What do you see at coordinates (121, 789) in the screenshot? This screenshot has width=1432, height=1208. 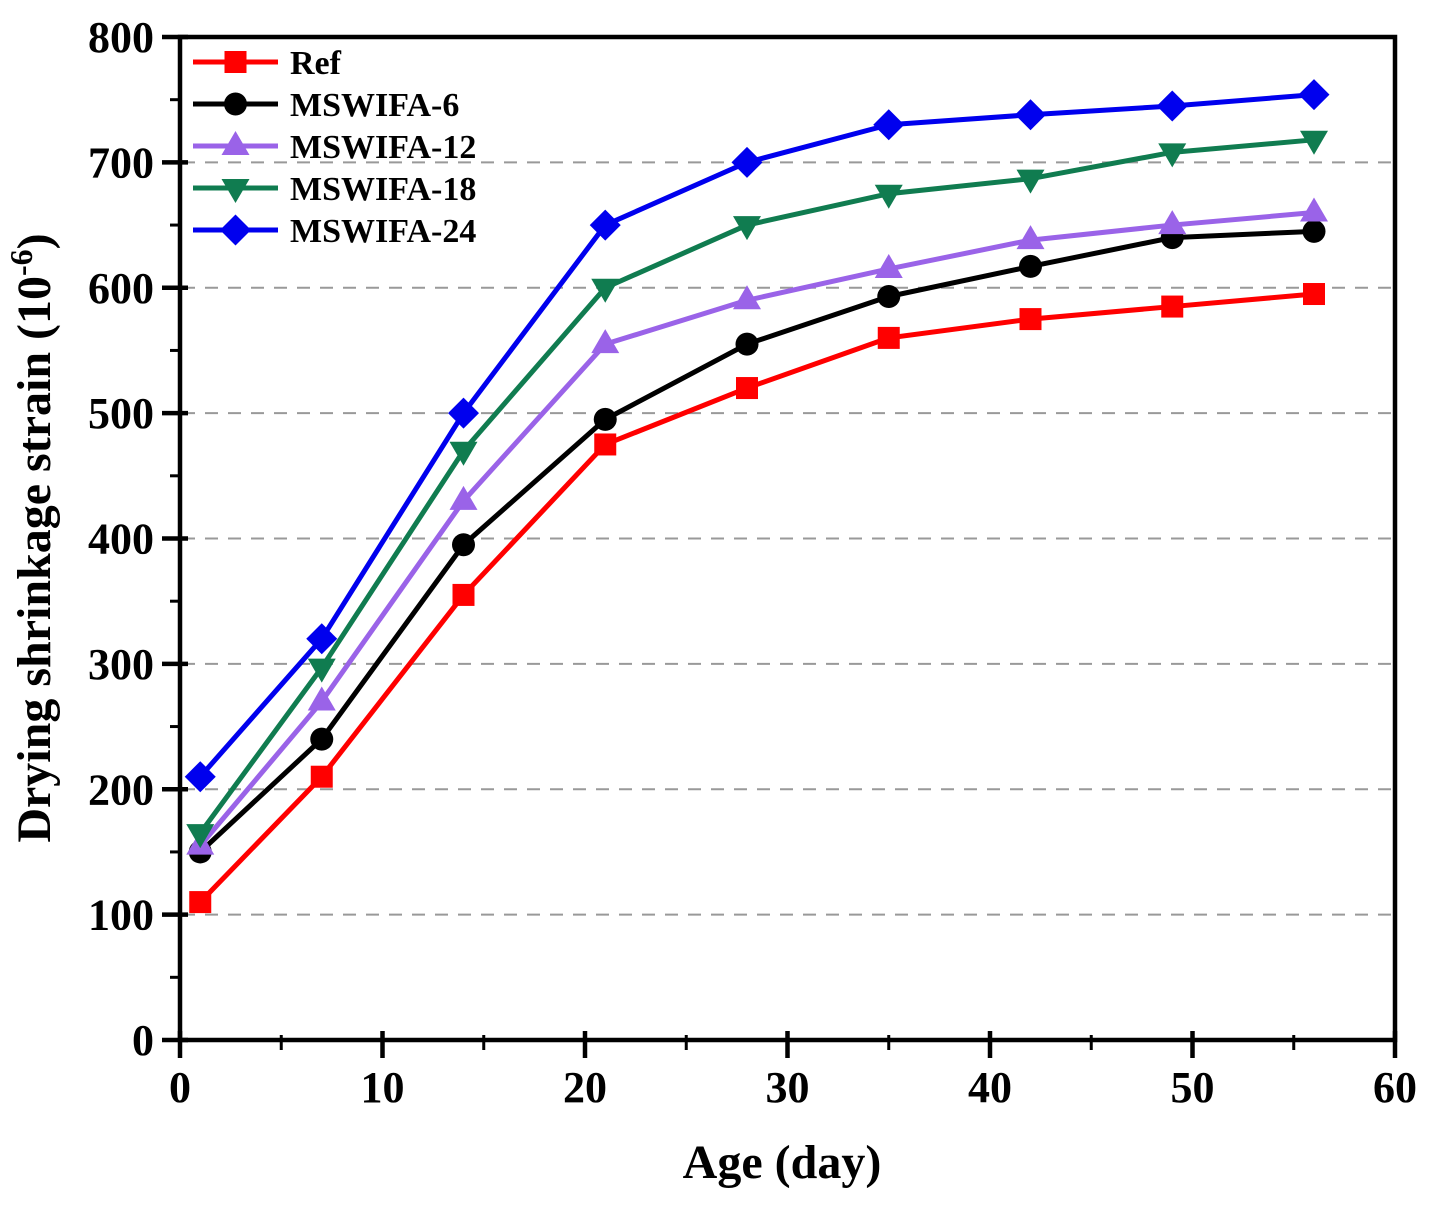 I see `y-tick-label: 200` at bounding box center [121, 789].